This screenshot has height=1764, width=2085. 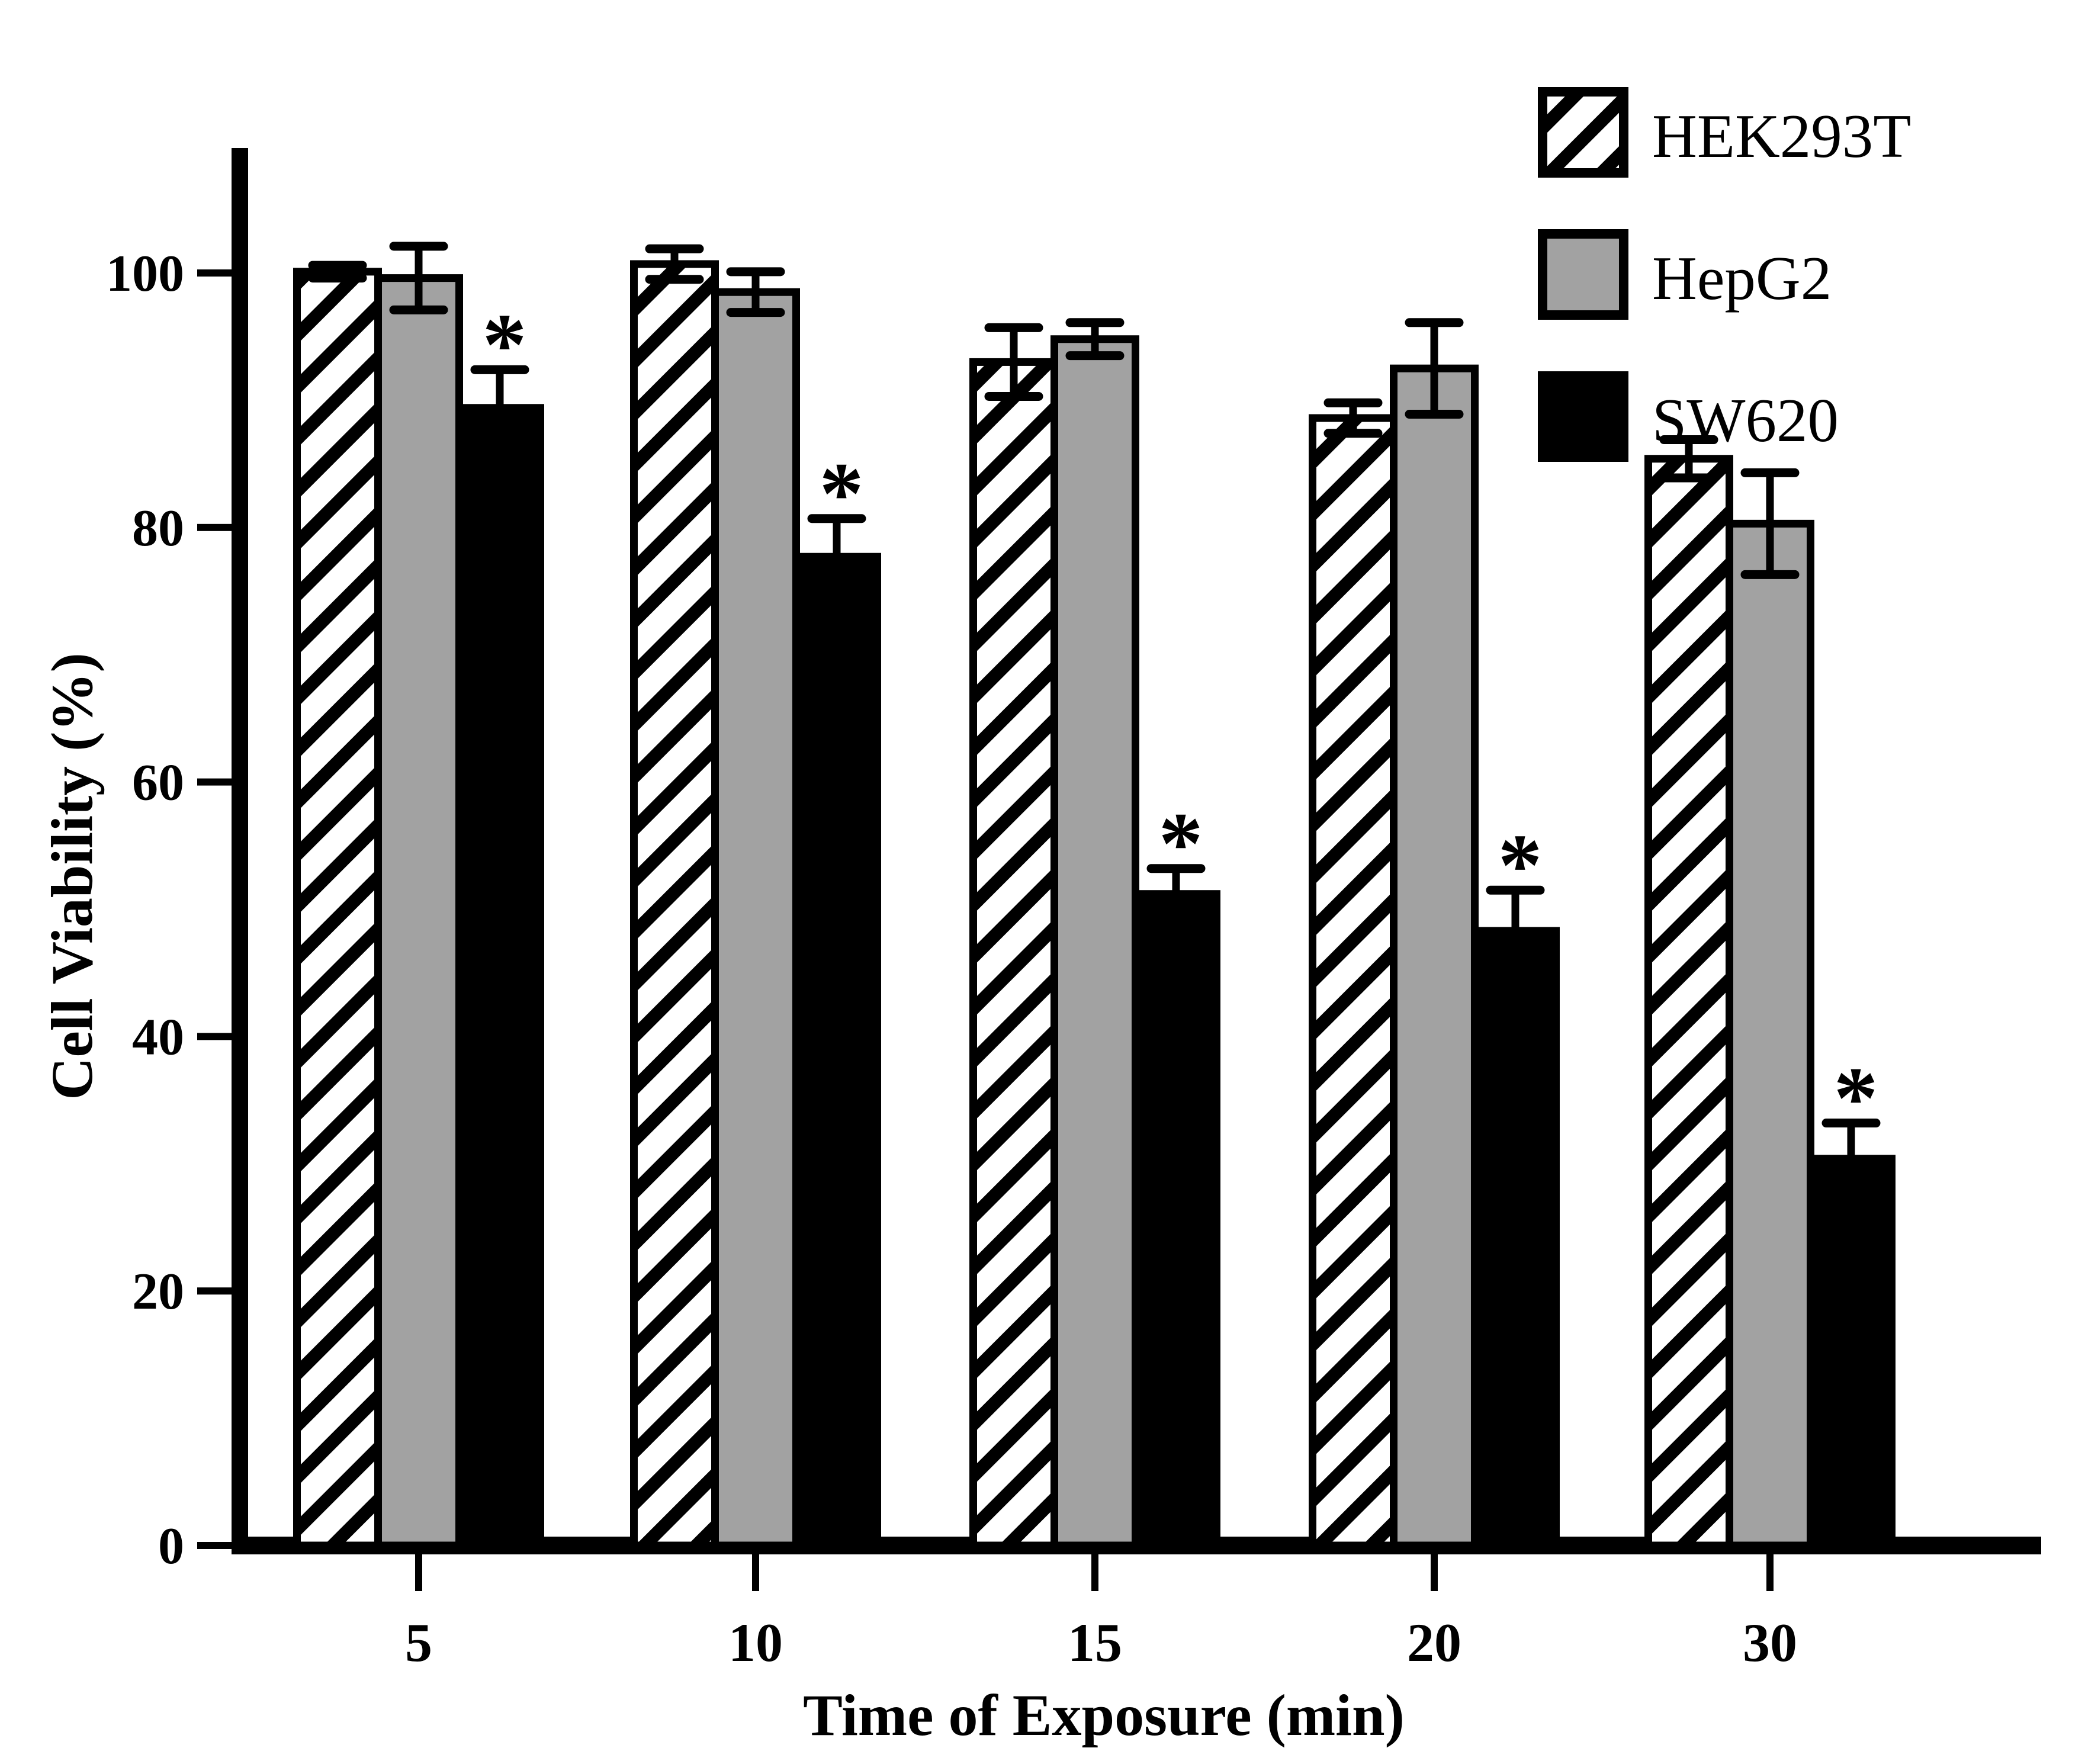 I want to click on y-tick-label-40: 40, so click(x=158, y=1037).